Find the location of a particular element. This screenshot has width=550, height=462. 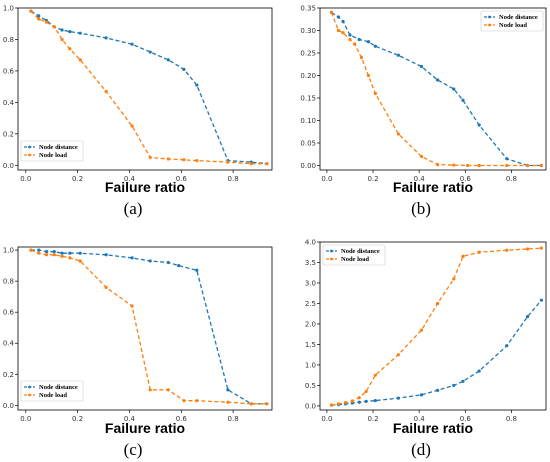

x-tick-label: 0.8 is located at coordinates (511, 179).